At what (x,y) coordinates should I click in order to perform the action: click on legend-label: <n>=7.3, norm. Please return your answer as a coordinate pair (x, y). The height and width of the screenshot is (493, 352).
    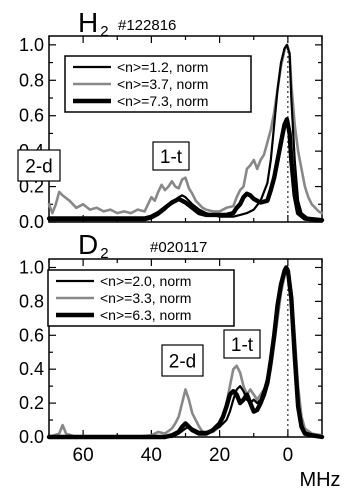
    Looking at the image, I should click on (162, 101).